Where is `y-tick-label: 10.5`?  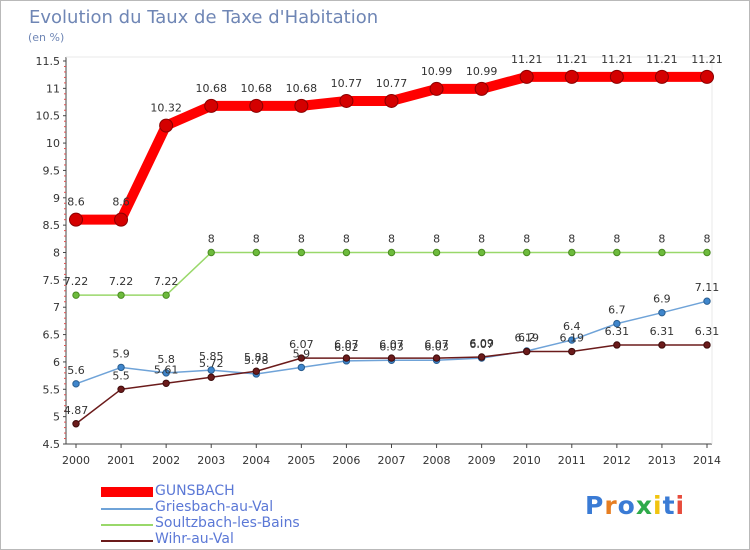 y-tick-label: 10.5 is located at coordinates (48, 116).